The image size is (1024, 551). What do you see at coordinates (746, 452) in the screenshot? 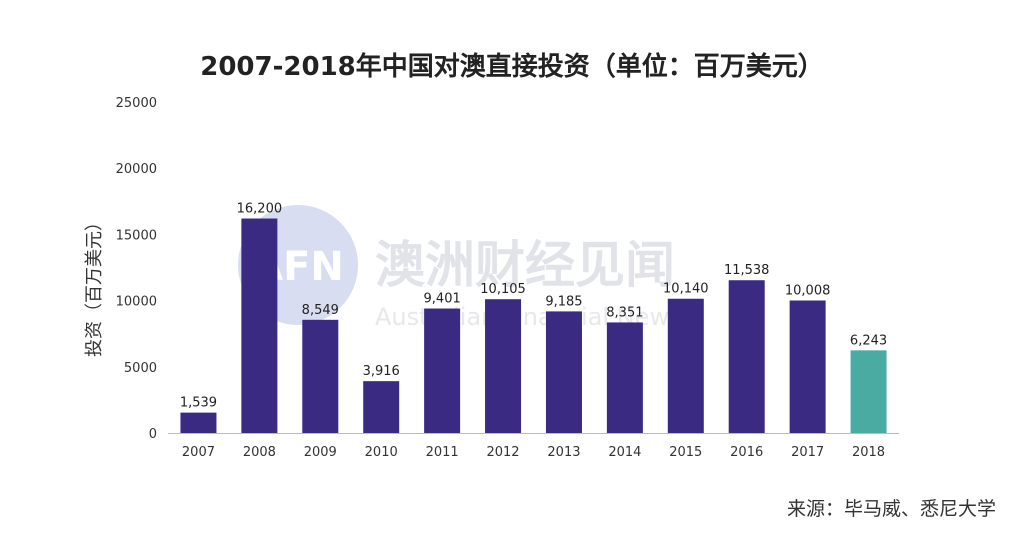
I see `x-tick-label: 2016` at bounding box center [746, 452].